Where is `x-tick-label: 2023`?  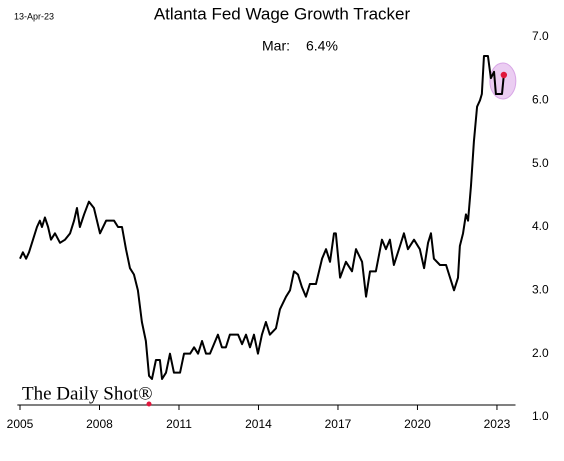
x-tick-label: 2023 is located at coordinates (497, 424).